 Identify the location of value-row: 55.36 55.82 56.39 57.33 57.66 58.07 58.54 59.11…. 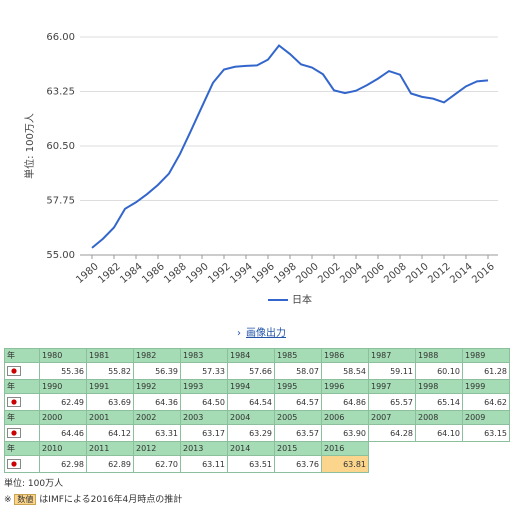
(257, 371).